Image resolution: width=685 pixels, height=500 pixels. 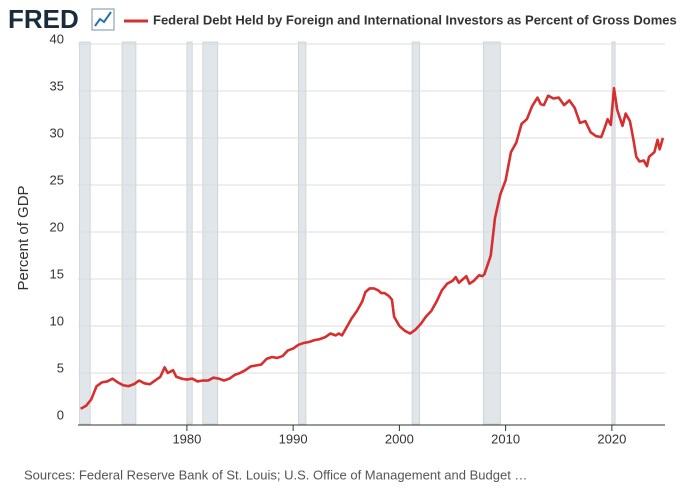 What do you see at coordinates (103, 19) in the screenshot?
I see `logo-icon` at bounding box center [103, 19].